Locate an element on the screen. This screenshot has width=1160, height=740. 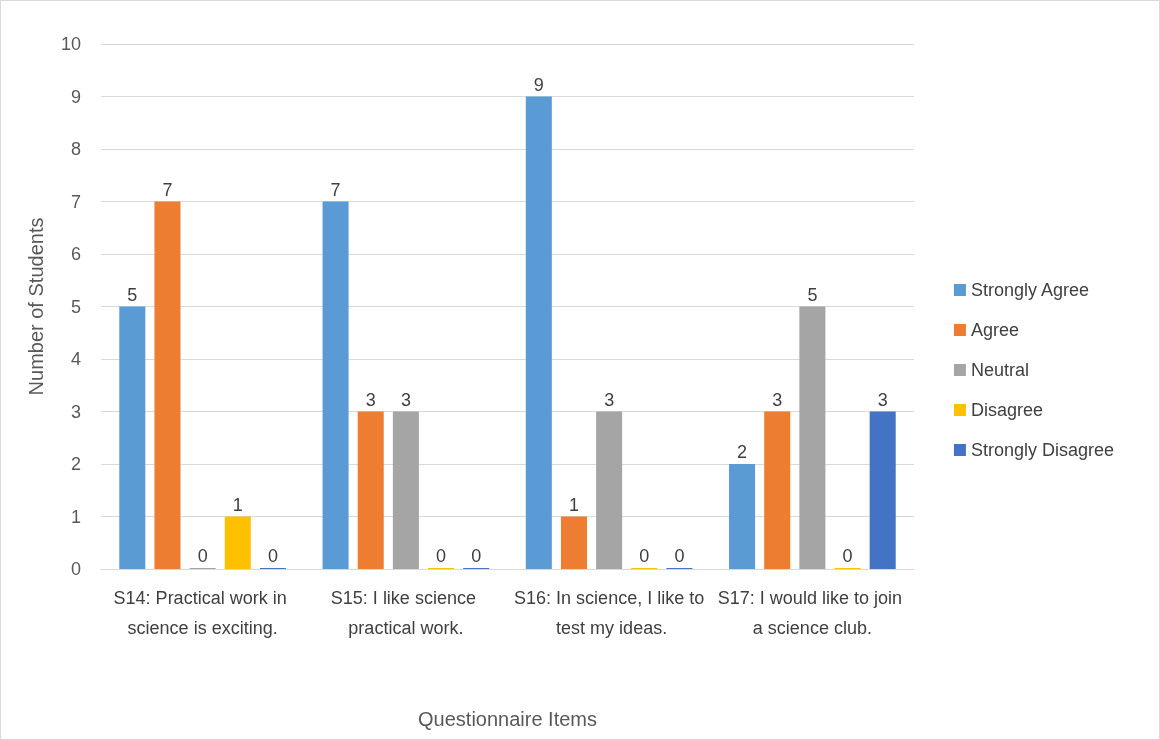
y-tick-label: 9 is located at coordinates (75, 96).